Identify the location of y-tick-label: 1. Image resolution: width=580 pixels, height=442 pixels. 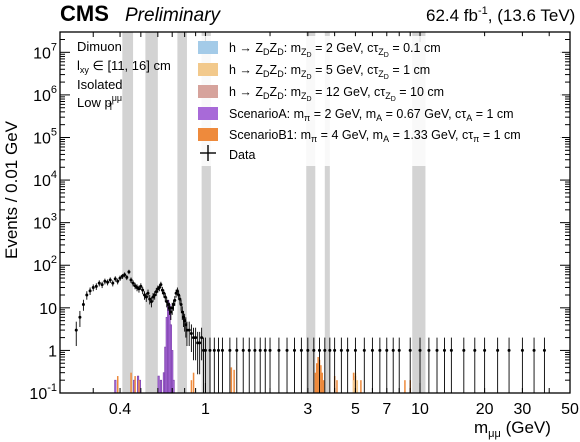
(52, 351).